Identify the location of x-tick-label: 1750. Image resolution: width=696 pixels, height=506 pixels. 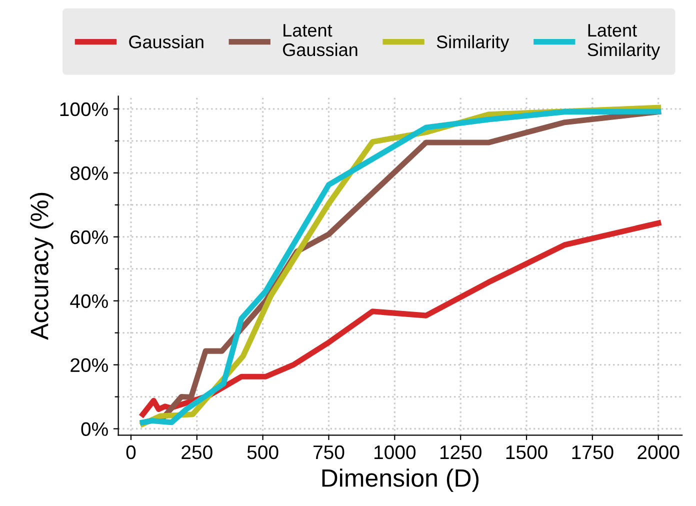
(593, 452).